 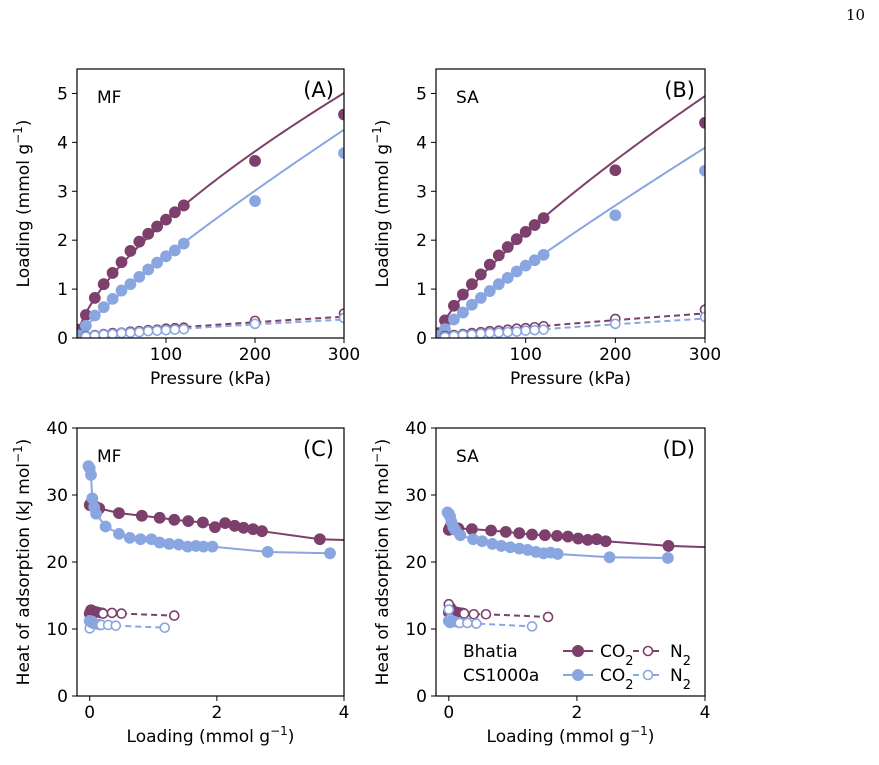 What do you see at coordinates (57, 630) in the screenshot?
I see `y-tick-label: 10` at bounding box center [57, 630].